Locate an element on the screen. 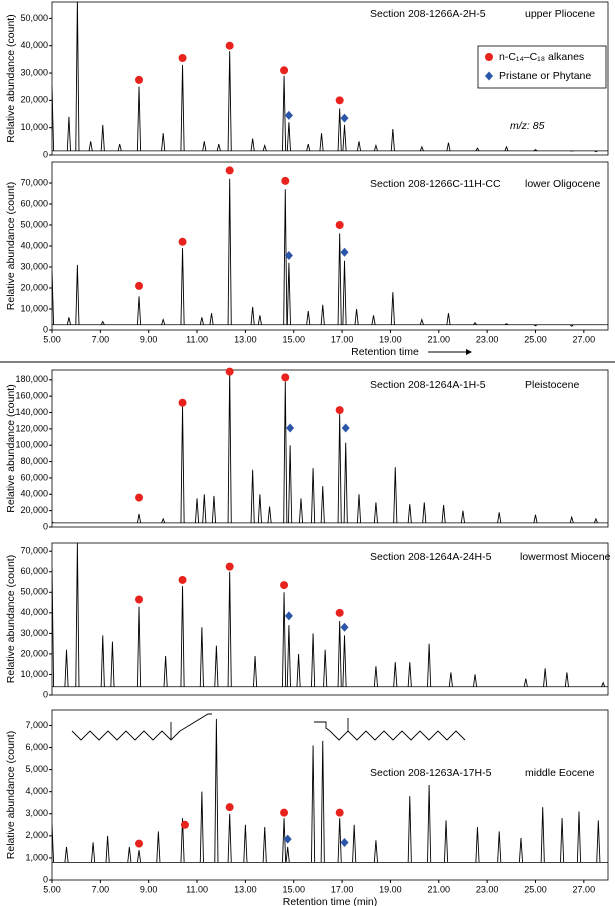 This screenshot has width=615, height=906. x-tick-label: 27.00 is located at coordinates (584, 339).